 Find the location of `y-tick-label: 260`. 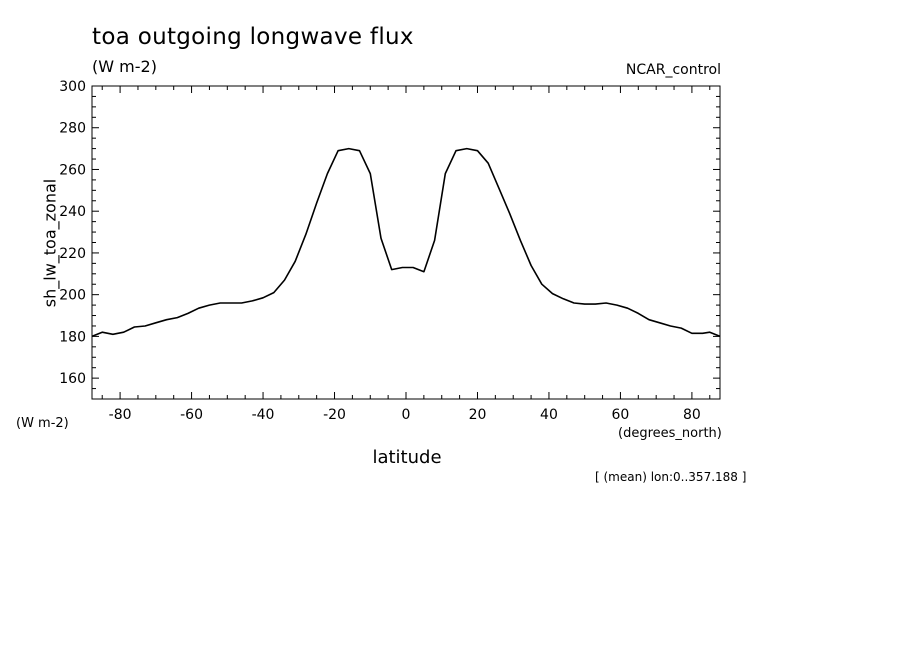

y-tick-label: 260 is located at coordinates (72, 170).